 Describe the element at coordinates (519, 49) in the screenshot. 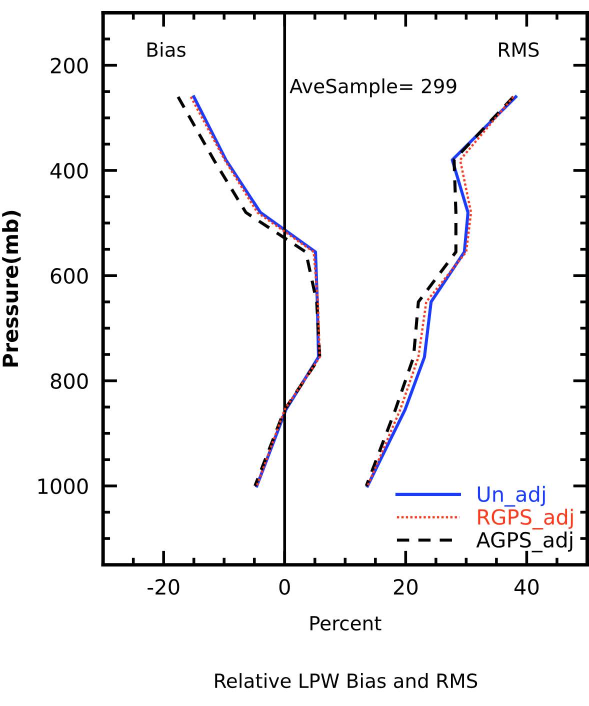

I see `annotation: RMS` at that location.